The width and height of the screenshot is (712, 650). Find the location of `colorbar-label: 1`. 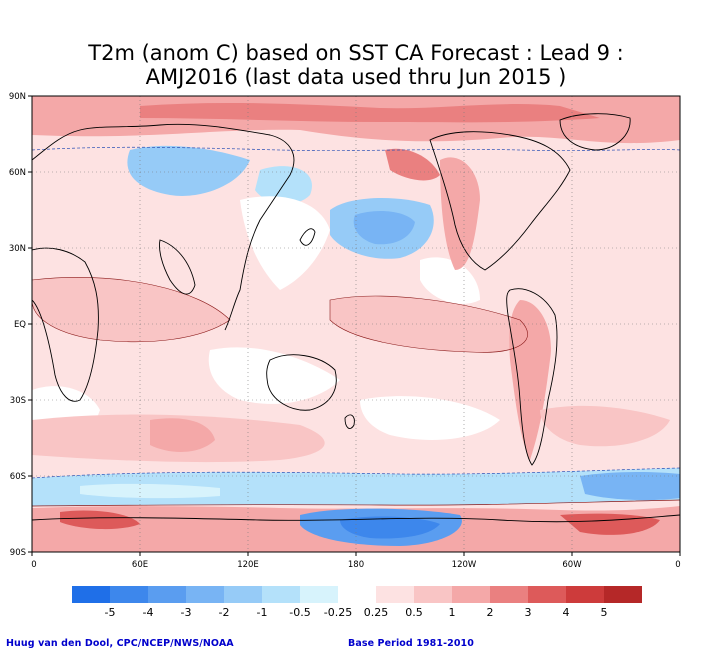

colorbar-label: 1 is located at coordinates (452, 612).